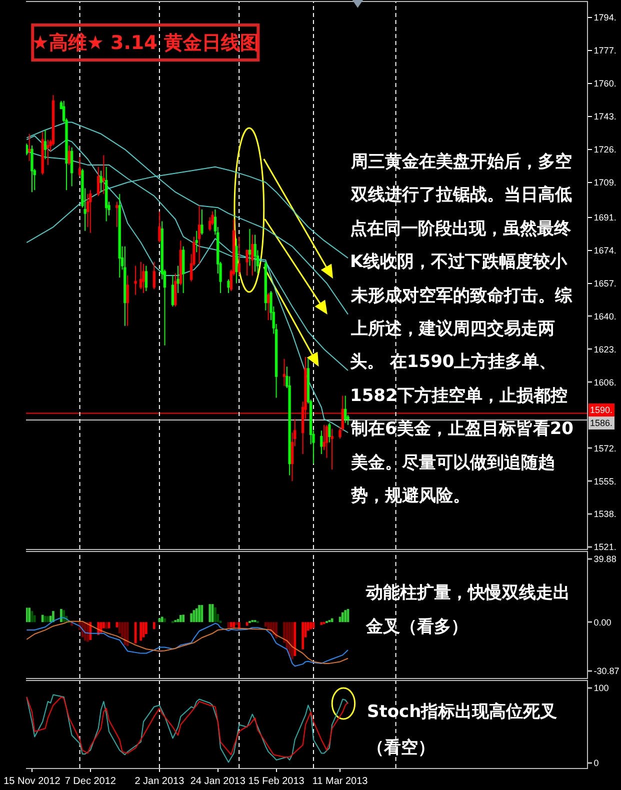 This screenshot has height=790, width=621. I want to click on y-tick-label: 1640., so click(605, 316).